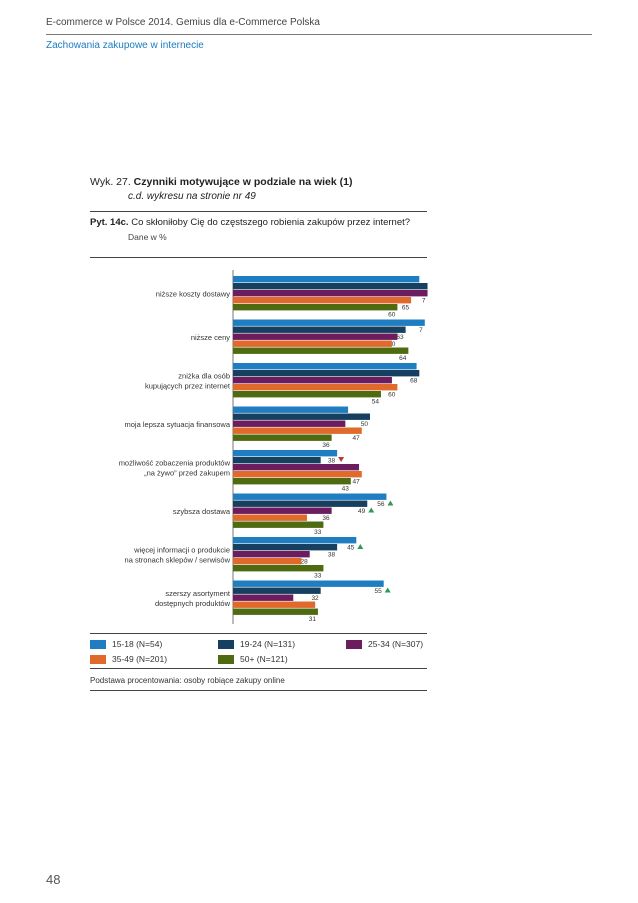 Image resolution: width=638 pixels, height=903 pixels. I want to click on data-label: 28, so click(304, 562).